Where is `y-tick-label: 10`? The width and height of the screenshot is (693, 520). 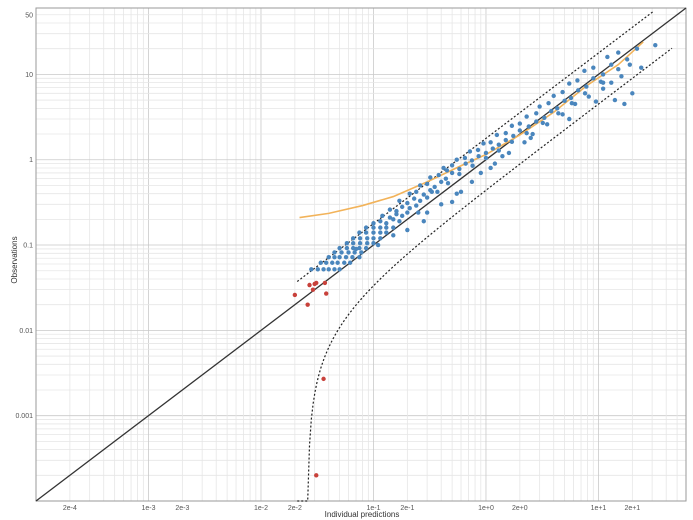 y-tick-label: 10 is located at coordinates (29, 75).